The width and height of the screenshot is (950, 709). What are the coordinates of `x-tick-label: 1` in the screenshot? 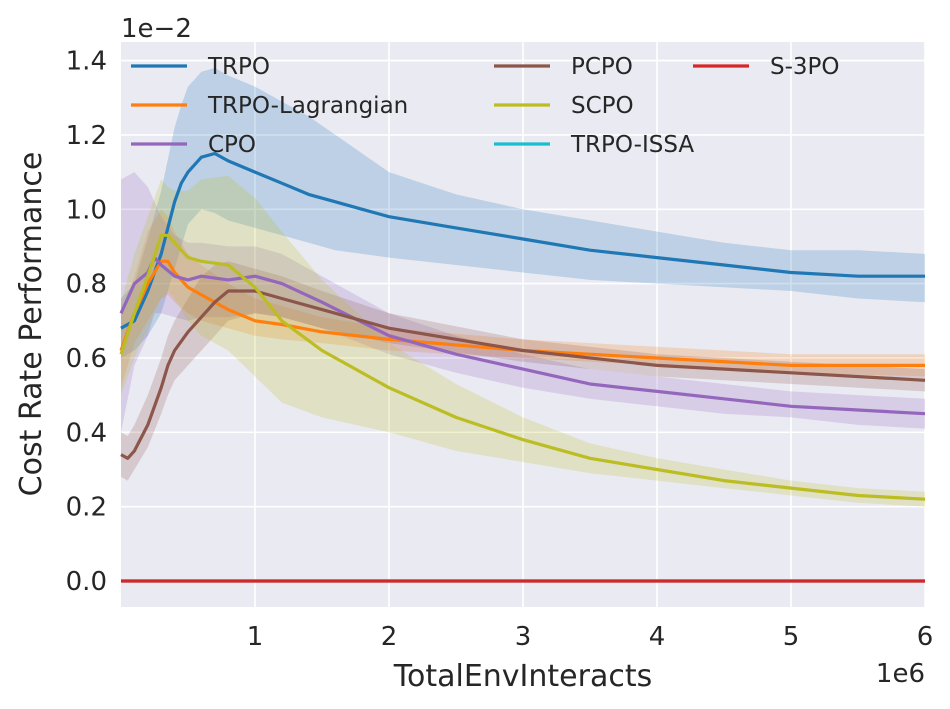 It's located at (255, 637).